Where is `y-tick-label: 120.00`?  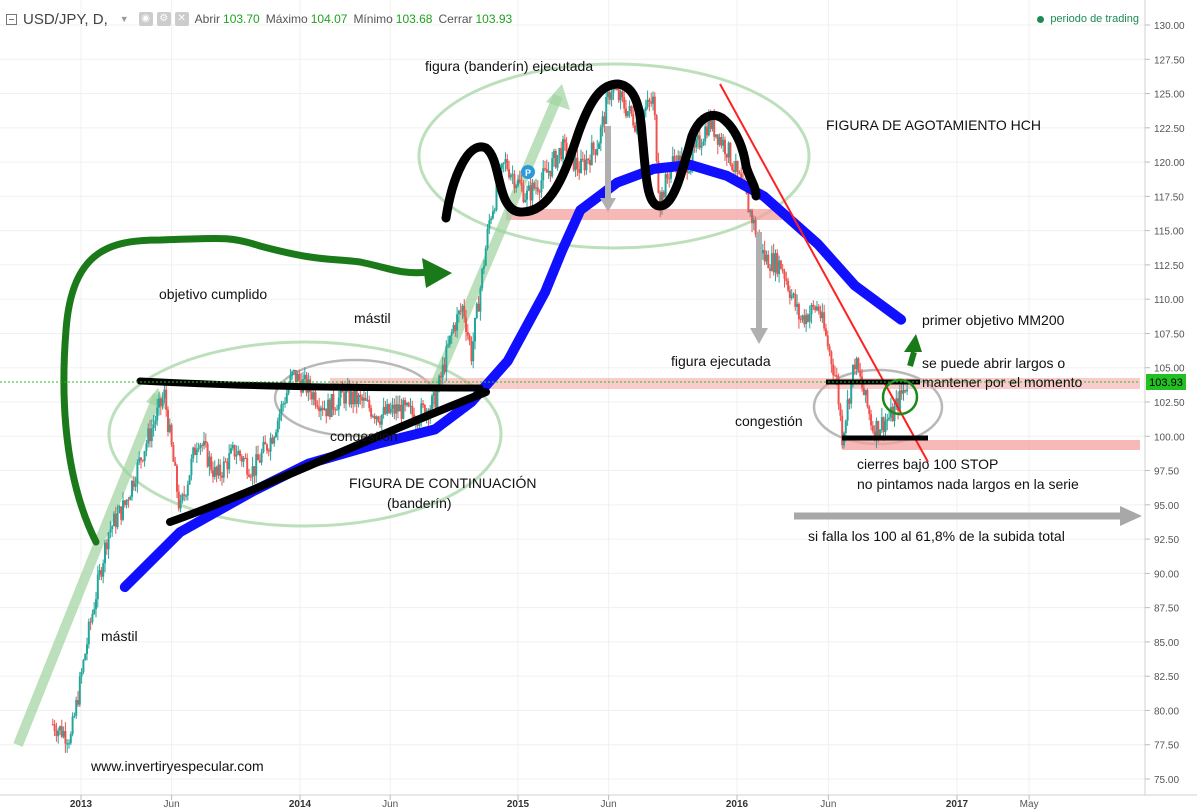 y-tick-label: 120.00 is located at coordinates (1169, 163).